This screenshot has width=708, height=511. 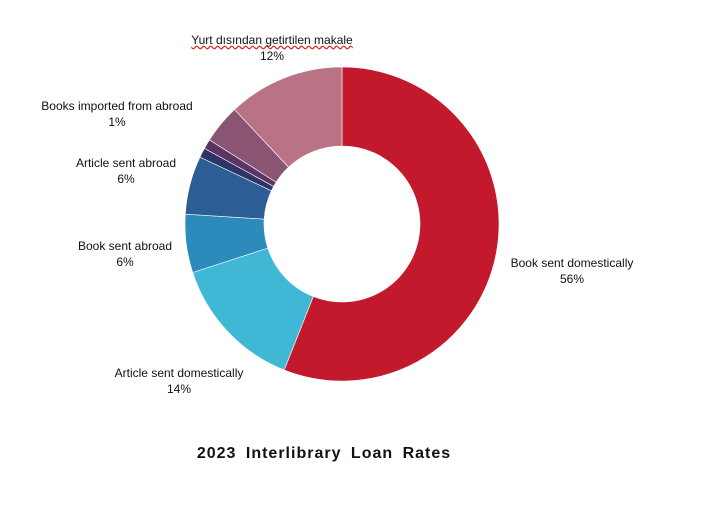 What do you see at coordinates (125, 254) in the screenshot?
I see `label-book-sent-abroad: Book sent abroad 6%` at bounding box center [125, 254].